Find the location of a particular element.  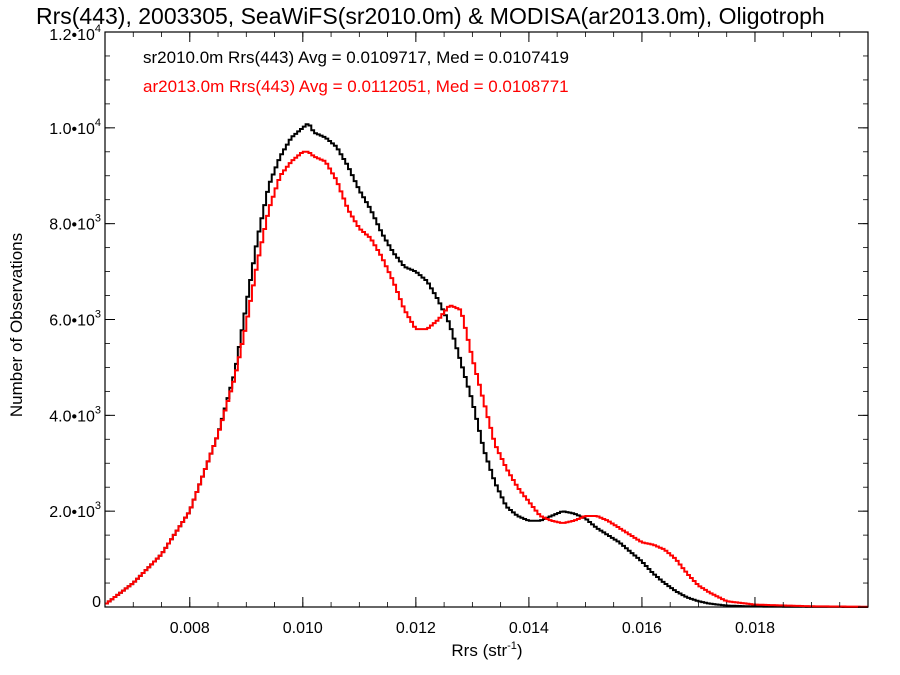

x-tick-label: 0.008 is located at coordinates (190, 628).